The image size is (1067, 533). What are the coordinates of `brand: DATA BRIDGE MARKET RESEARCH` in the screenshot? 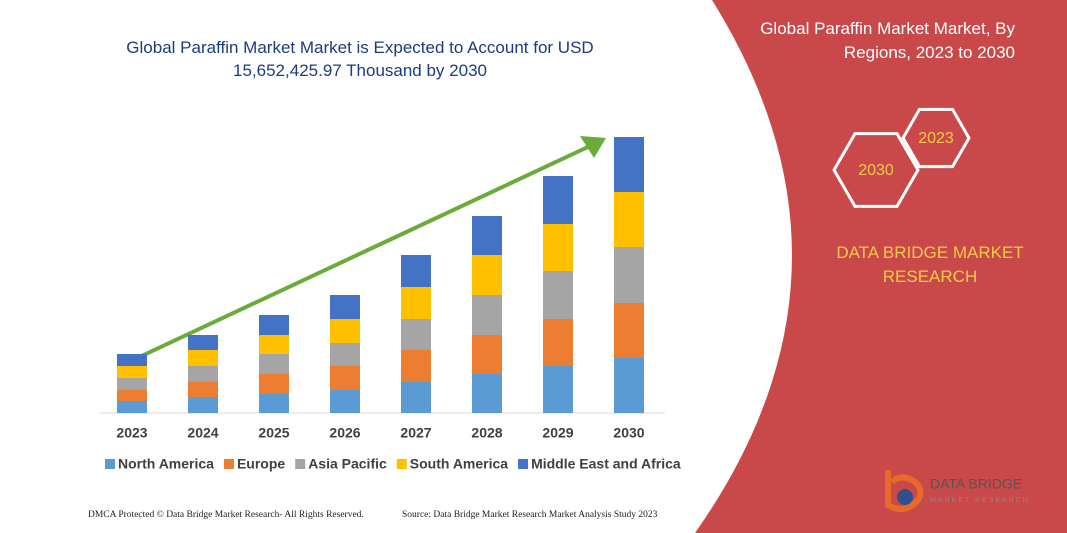 It's located at (930, 264).